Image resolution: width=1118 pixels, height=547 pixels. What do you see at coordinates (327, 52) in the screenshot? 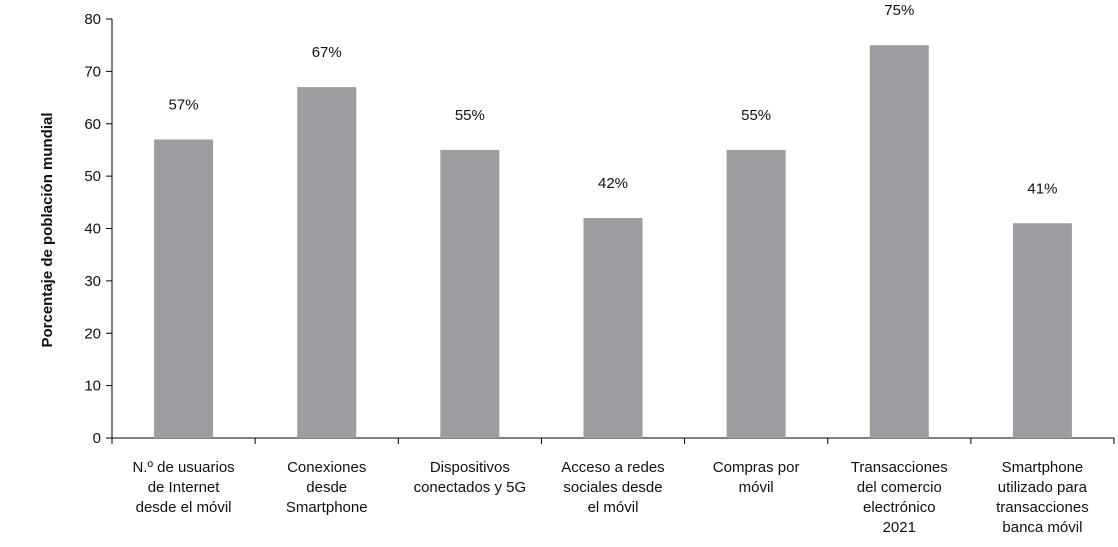
I see `data-label: 67%` at bounding box center [327, 52].